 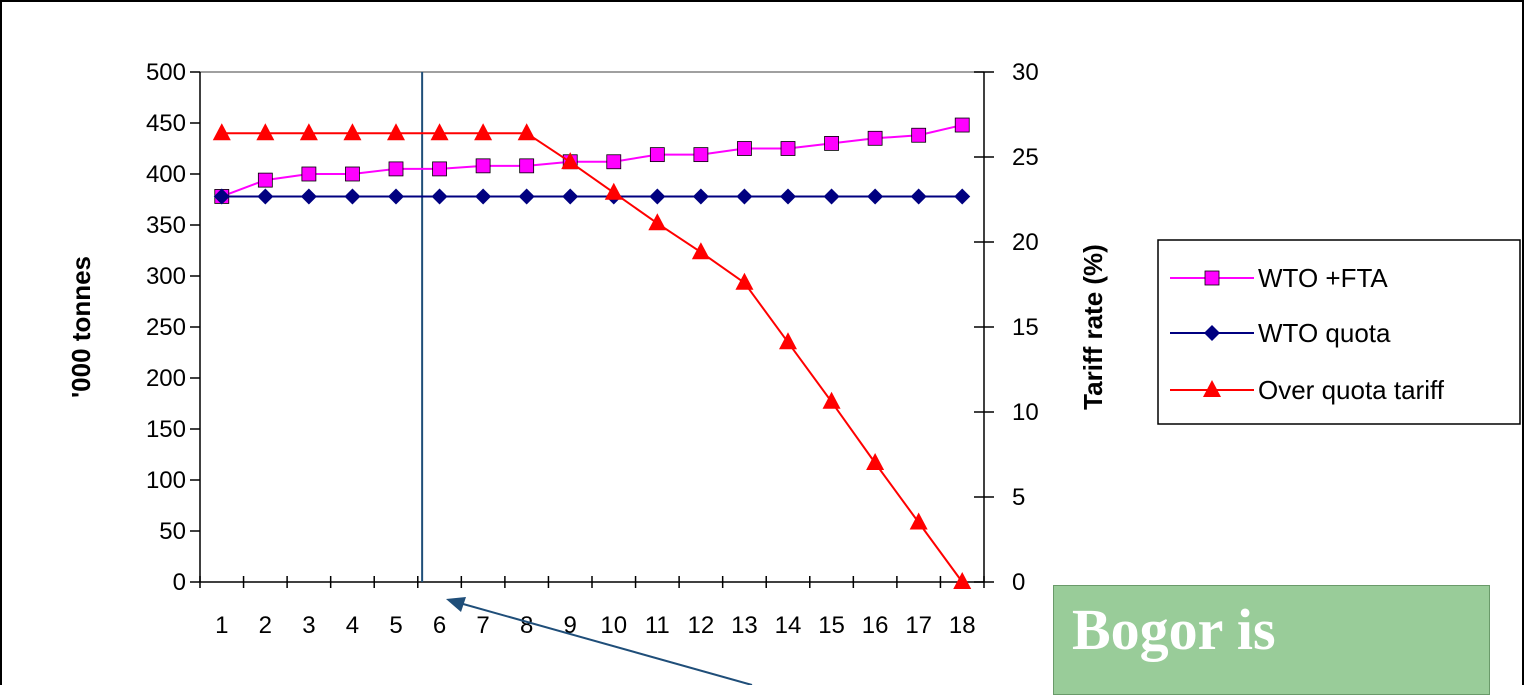 What do you see at coordinates (265, 625) in the screenshot?
I see `x-tick-label: 2` at bounding box center [265, 625].